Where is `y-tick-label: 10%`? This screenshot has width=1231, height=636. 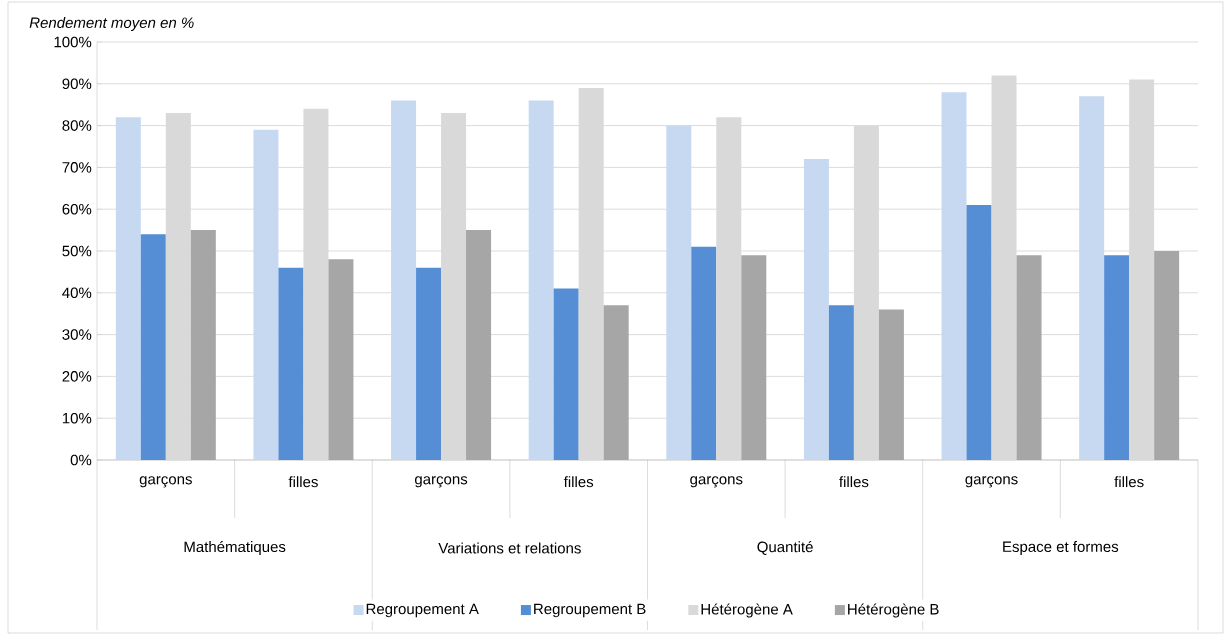
y-tick-label: 10% is located at coordinates (77, 418).